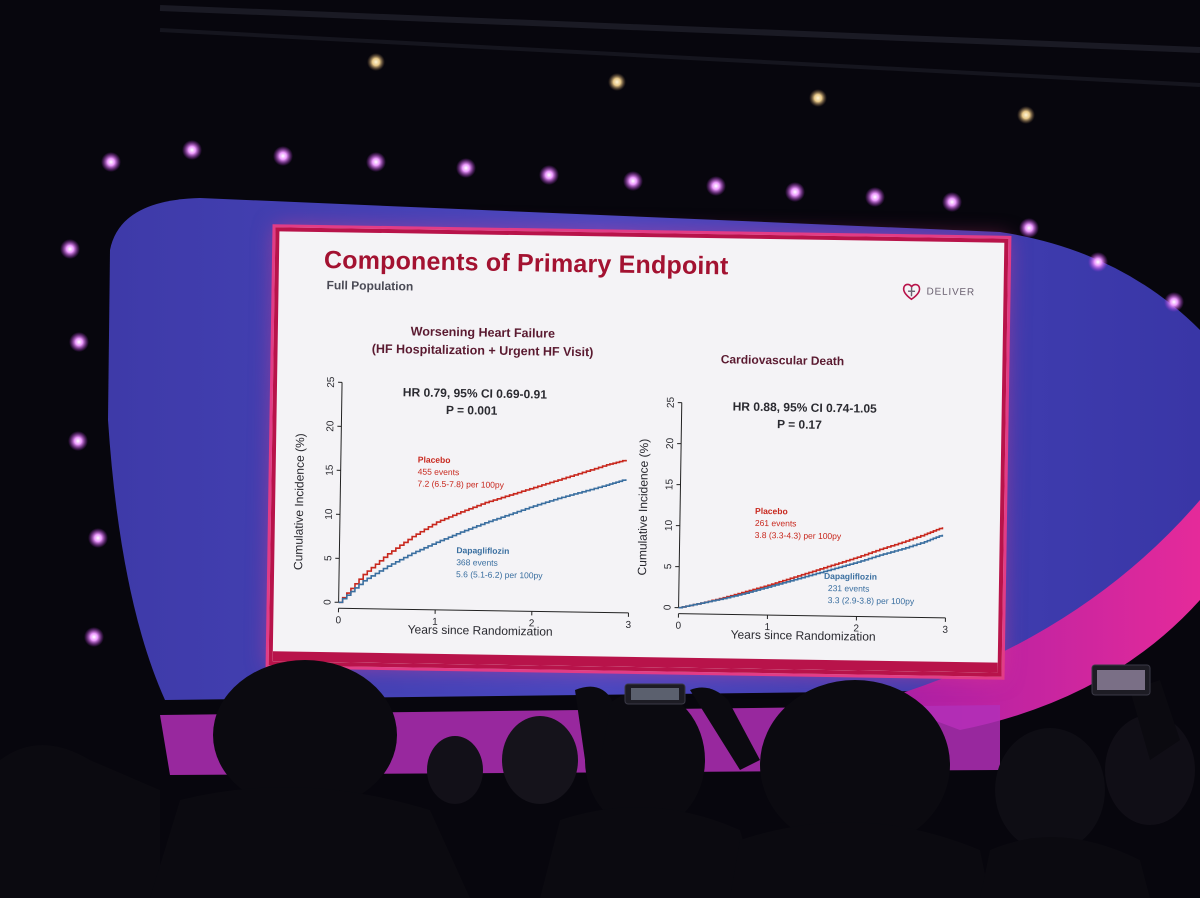 The height and width of the screenshot is (898, 1200). I want to click on deliver-logo: DELIVER, so click(937, 291).